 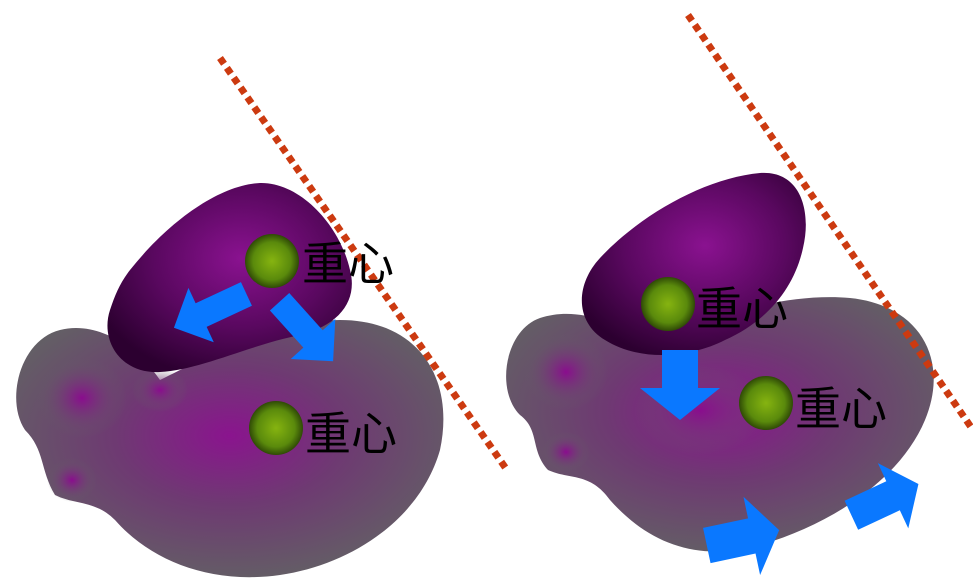 I want to click on left-upper-centroid-dot, so click(x=272, y=261).